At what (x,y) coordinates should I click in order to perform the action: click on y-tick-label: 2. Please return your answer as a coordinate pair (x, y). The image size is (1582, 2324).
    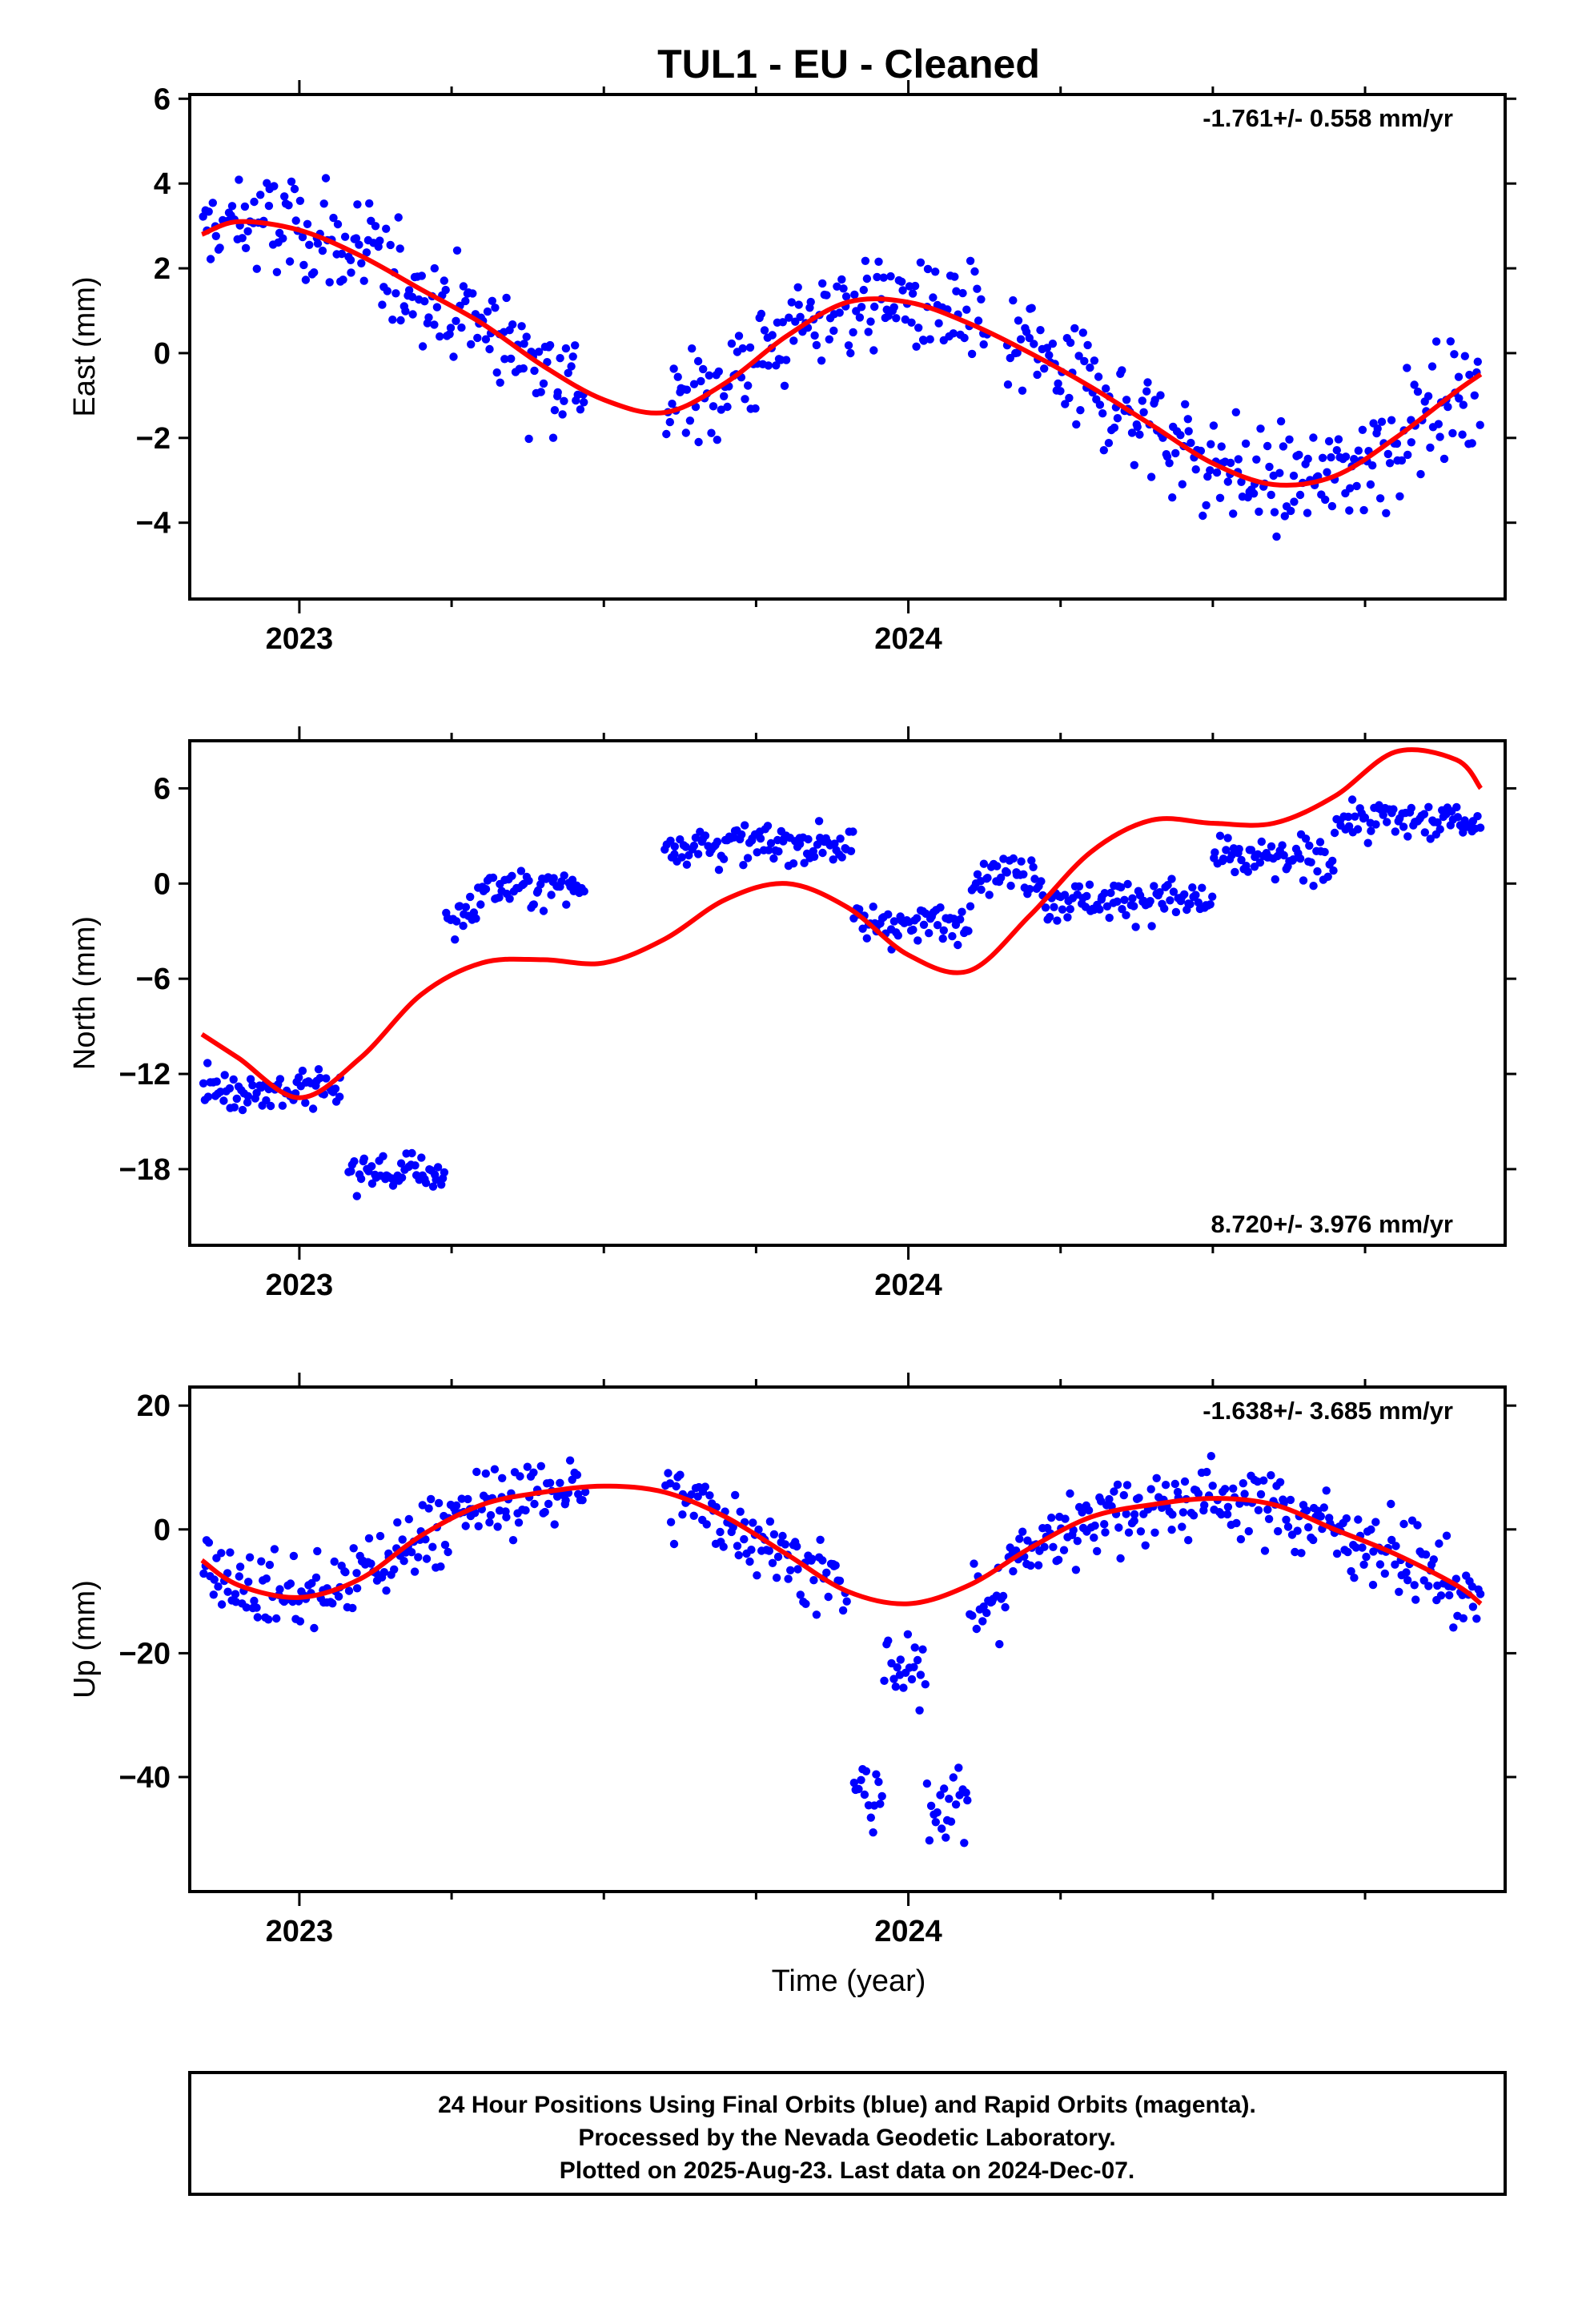
    Looking at the image, I should click on (162, 269).